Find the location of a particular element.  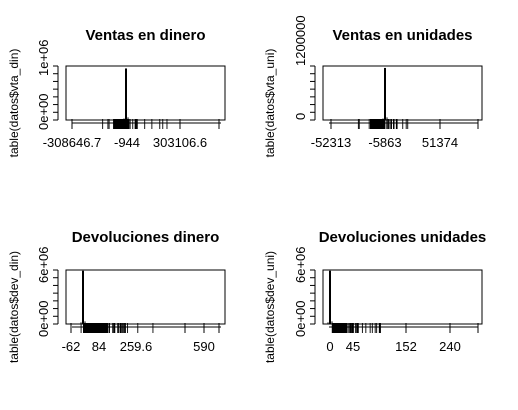

panel1-x-rug-dense is located at coordinates (121, 124).